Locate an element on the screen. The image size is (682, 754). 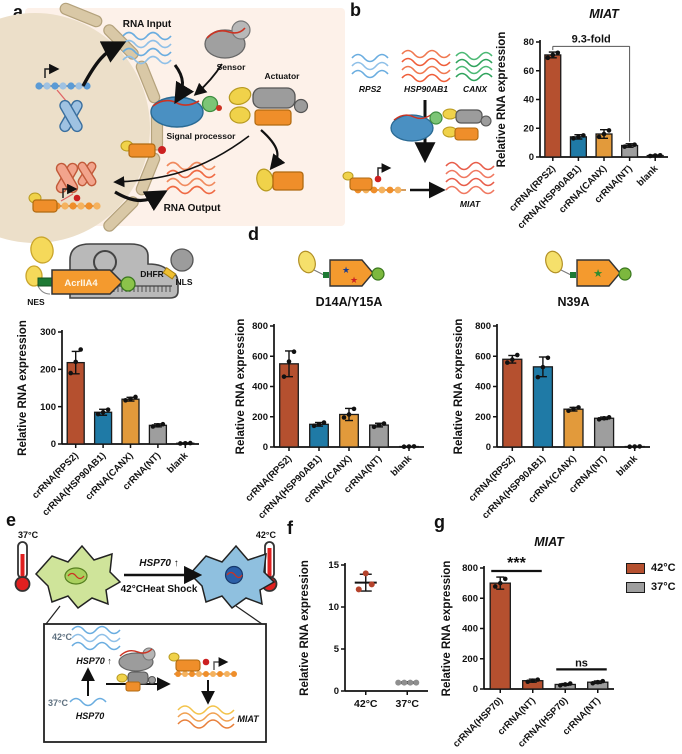
sensor-actuator-complex is located at coordinates (441, 125).